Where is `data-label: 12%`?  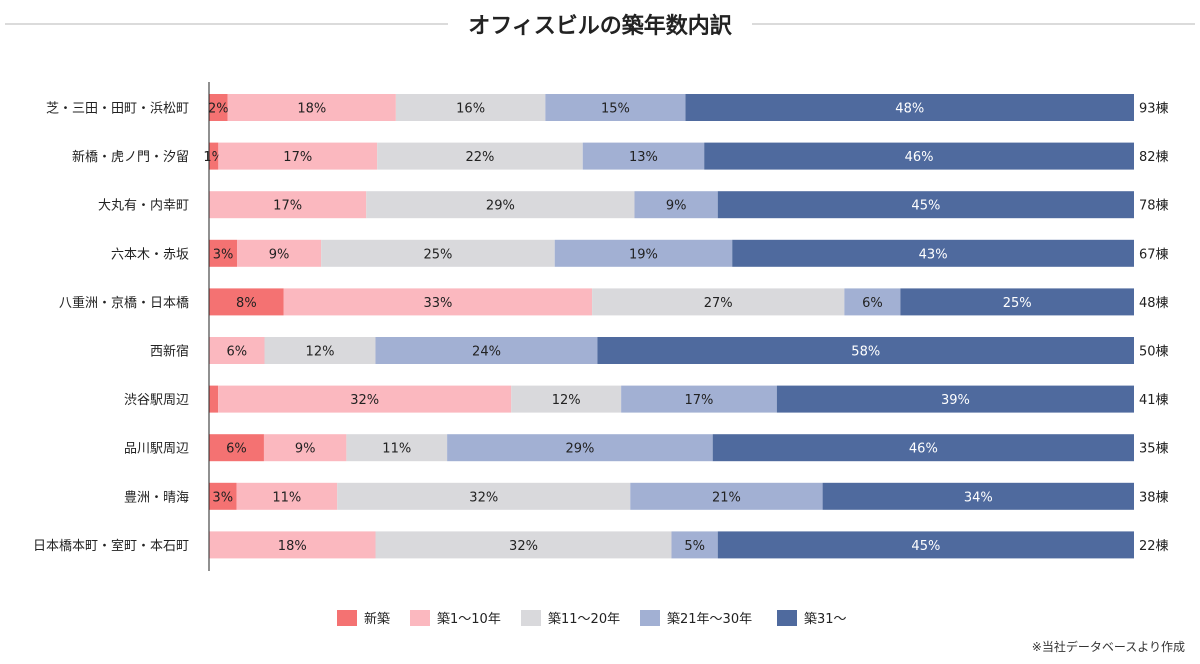 data-label: 12% is located at coordinates (320, 352).